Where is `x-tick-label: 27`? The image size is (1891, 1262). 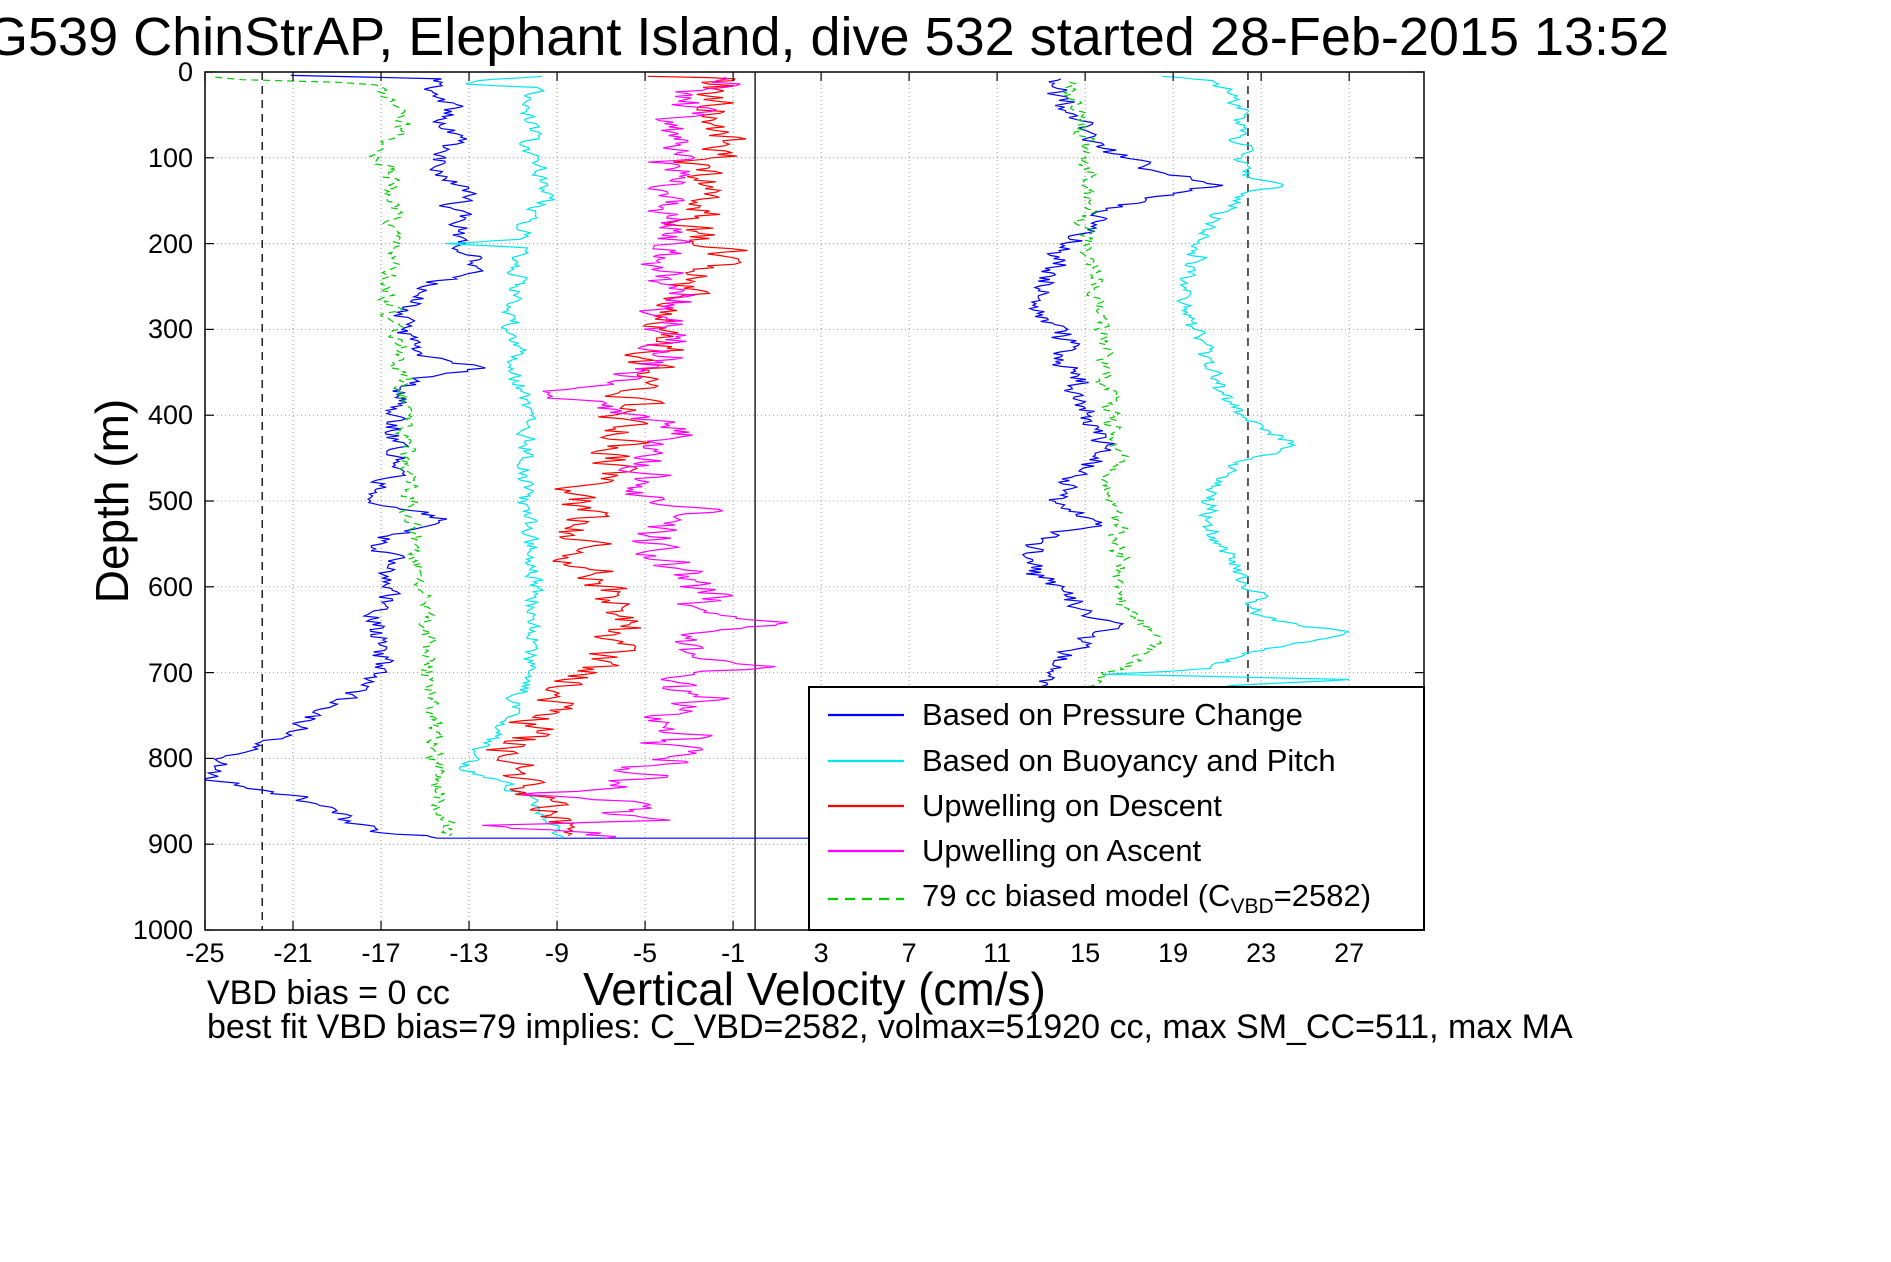
x-tick-label: 27 is located at coordinates (1349, 953).